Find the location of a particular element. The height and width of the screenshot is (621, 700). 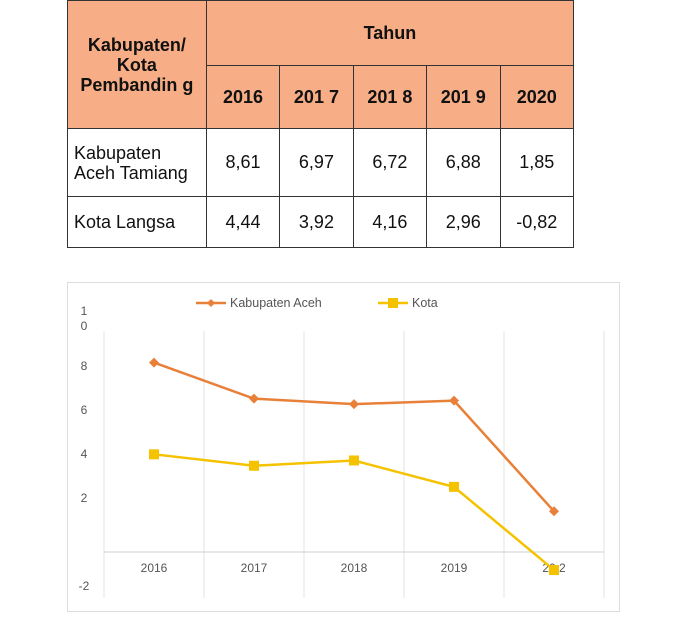

y-tick-label: 8 is located at coordinates (84, 366).